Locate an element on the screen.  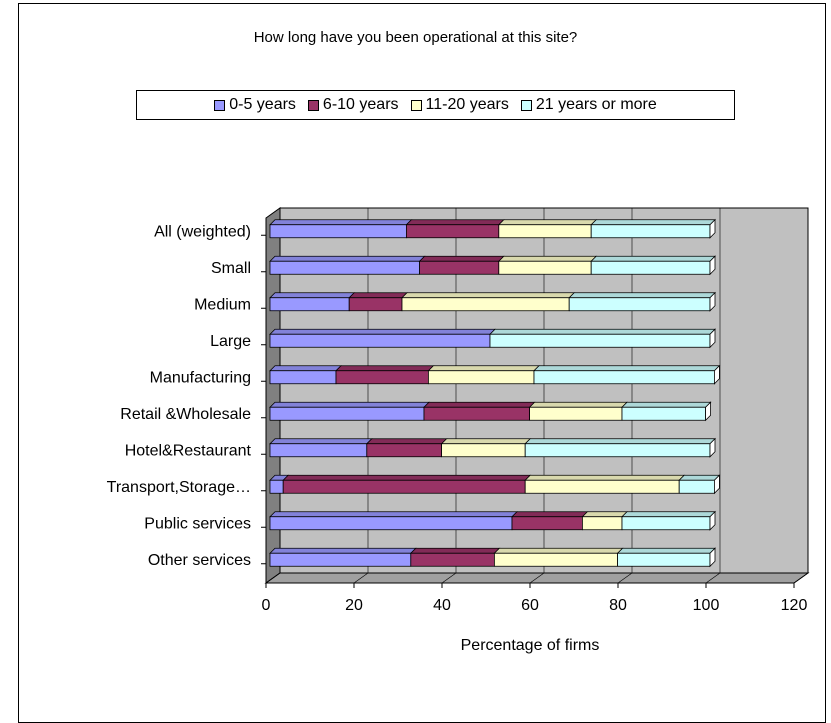
legend-item-6-10-years: 6-10 years is located at coordinates (353, 105).